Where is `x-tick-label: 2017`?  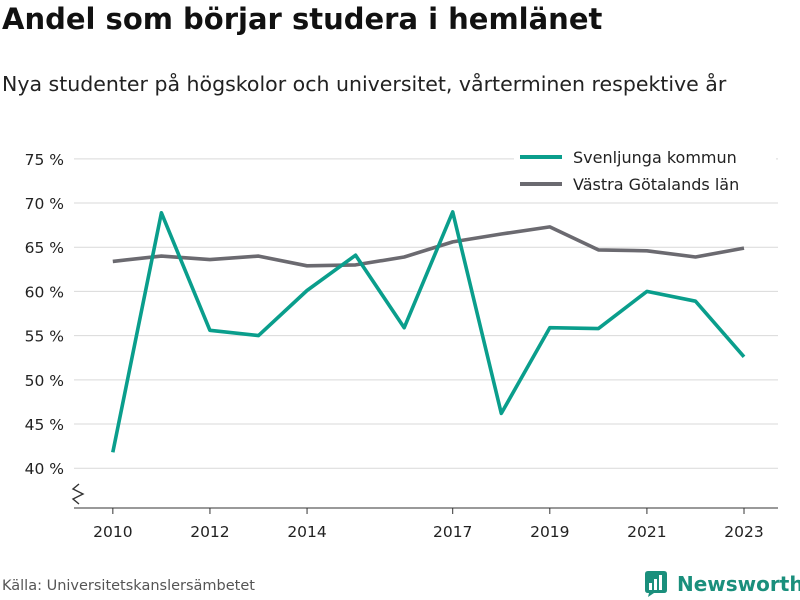 x-tick-label: 2017 is located at coordinates (452, 532).